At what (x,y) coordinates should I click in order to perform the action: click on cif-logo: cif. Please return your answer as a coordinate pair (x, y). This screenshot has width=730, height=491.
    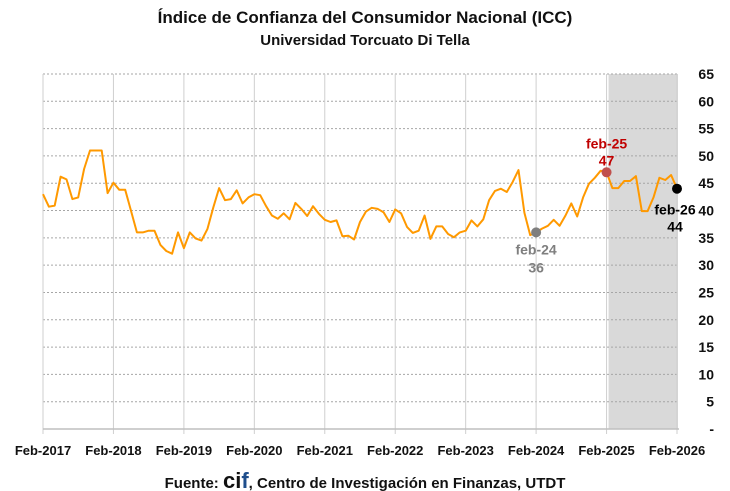
    Looking at the image, I should click on (235, 479).